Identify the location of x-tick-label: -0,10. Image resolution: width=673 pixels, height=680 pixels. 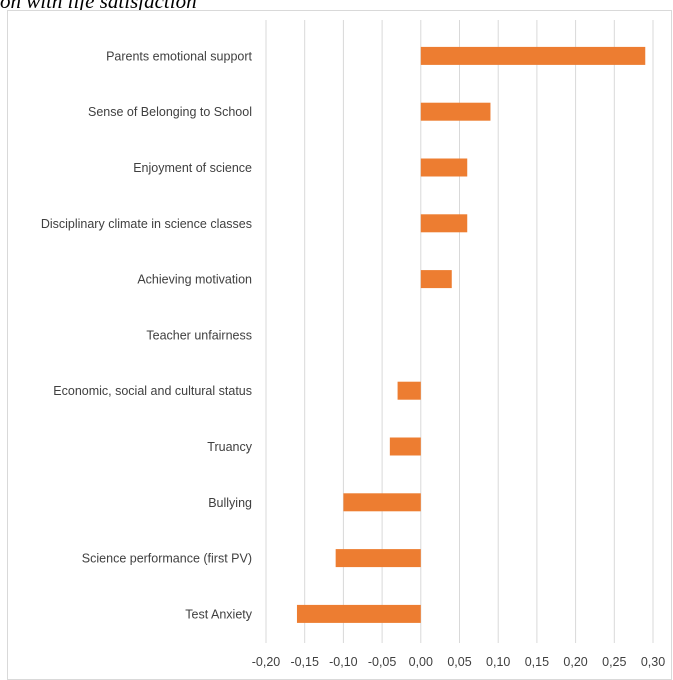
(343, 662).